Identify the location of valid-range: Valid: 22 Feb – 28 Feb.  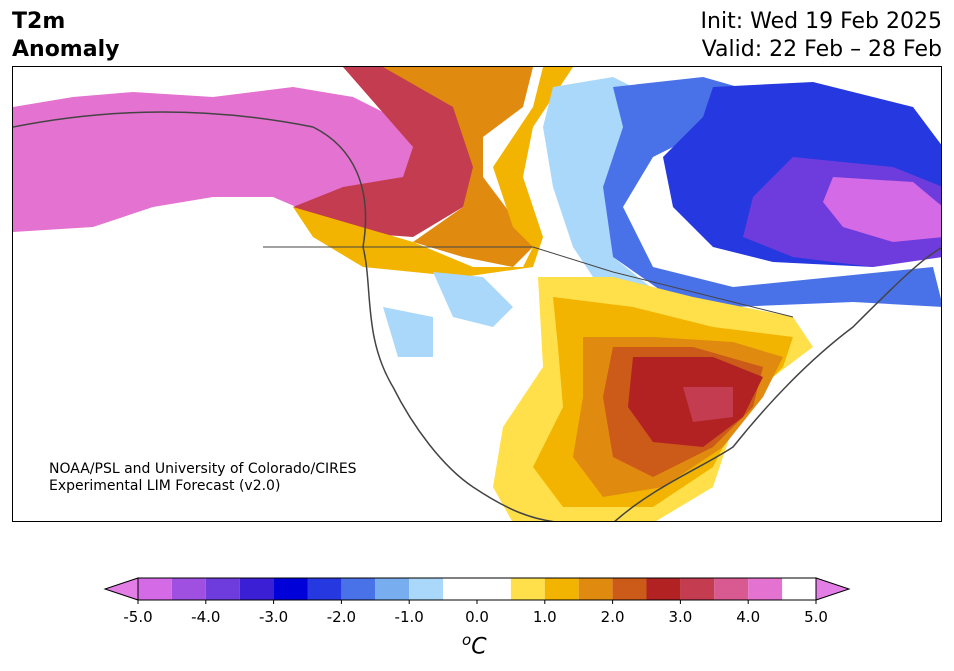
(821, 49).